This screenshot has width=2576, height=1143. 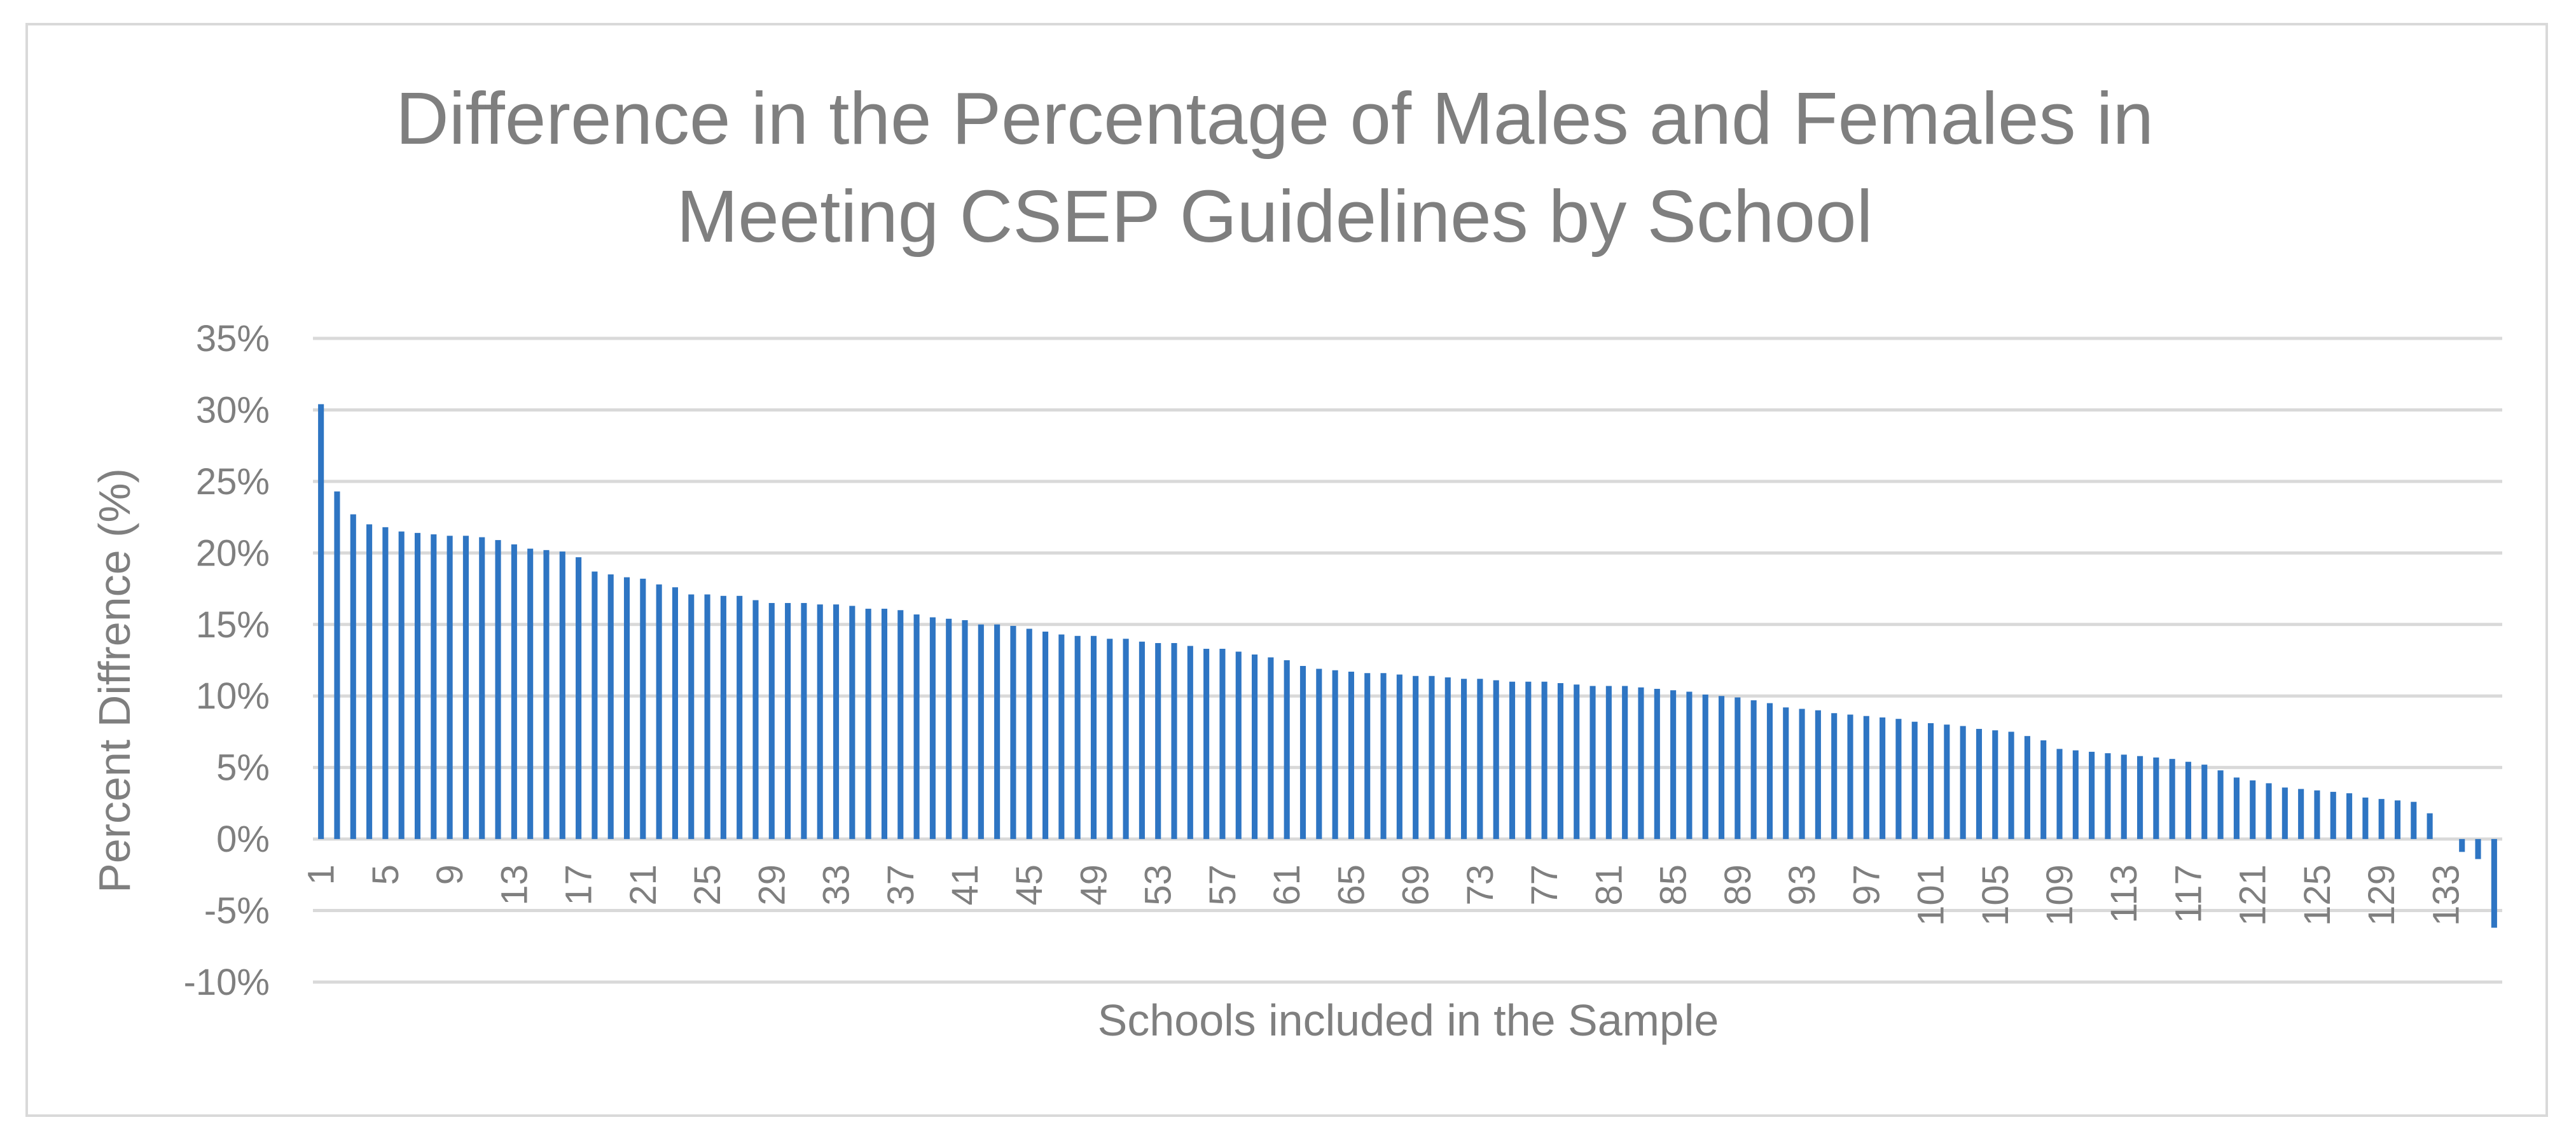 I want to click on x-tick-label: 57, so click(x=1222, y=885).